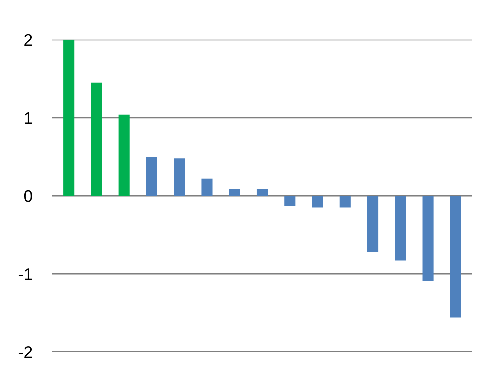 This screenshot has width=500, height=384. I want to click on y-tick-label: 1, so click(28, 118).